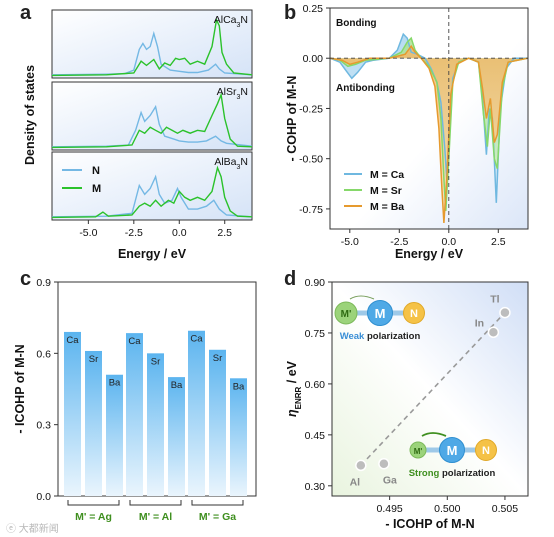 This screenshot has width=554, height=537. What do you see at coordinates (43, 283) in the screenshot?
I see `y-tick-label: 0.9` at bounding box center [43, 283].